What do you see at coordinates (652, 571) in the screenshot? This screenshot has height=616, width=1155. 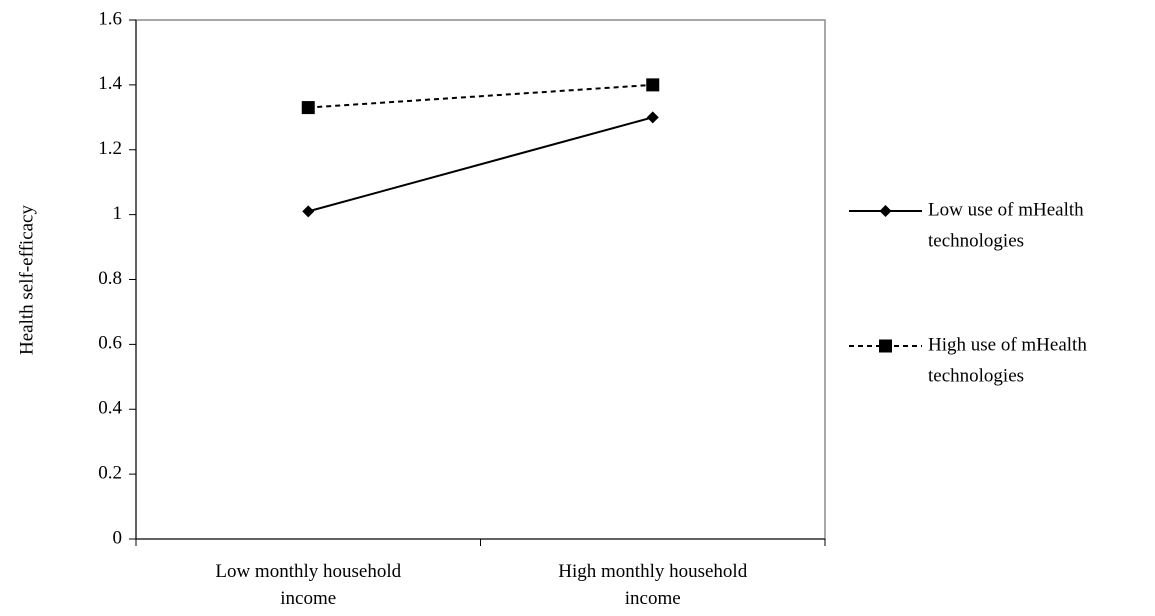 I see `x-tick-label: High monthly household` at bounding box center [652, 571].